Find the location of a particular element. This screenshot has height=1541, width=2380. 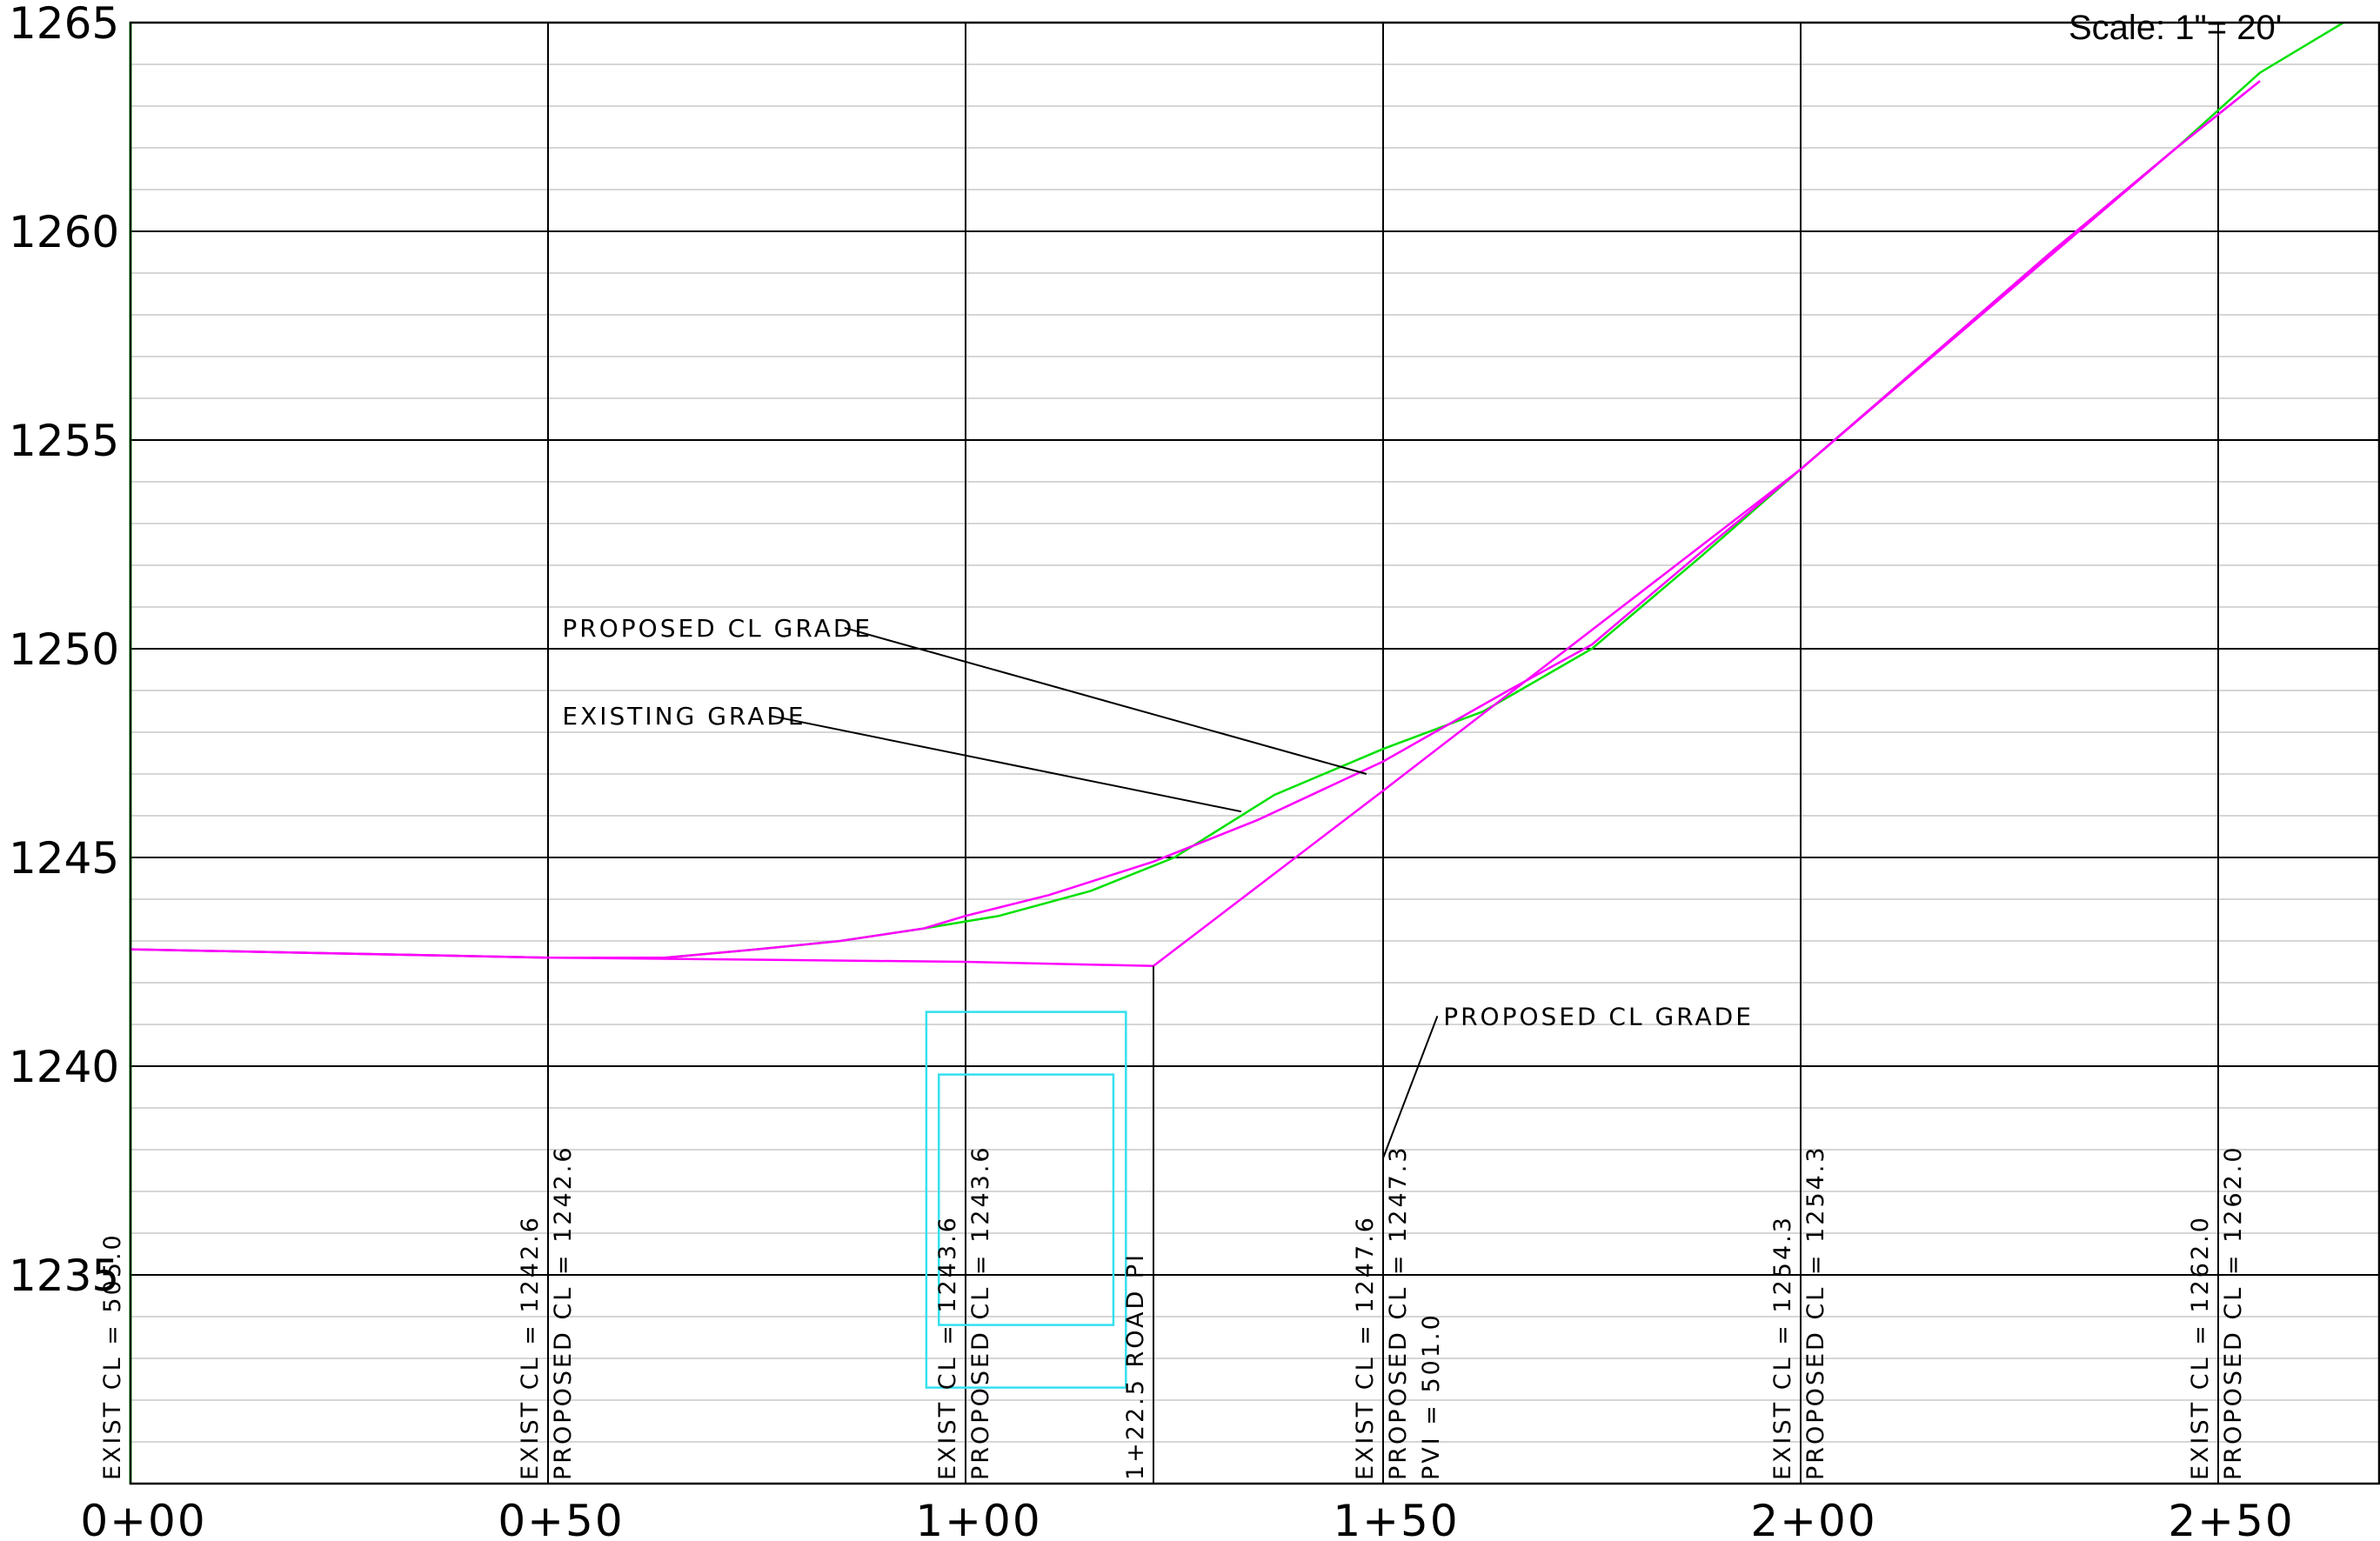

y-tick-label: 1260 is located at coordinates (64, 232).